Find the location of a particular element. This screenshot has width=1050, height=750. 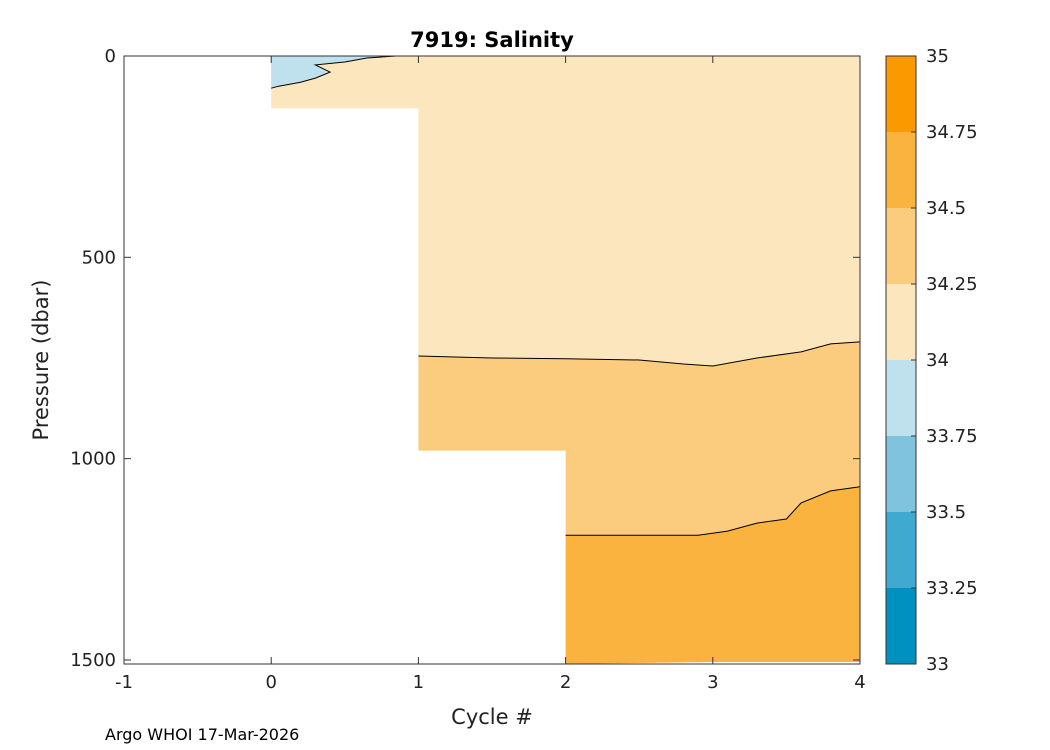

x-tick-label: -1 is located at coordinates (124, 682).